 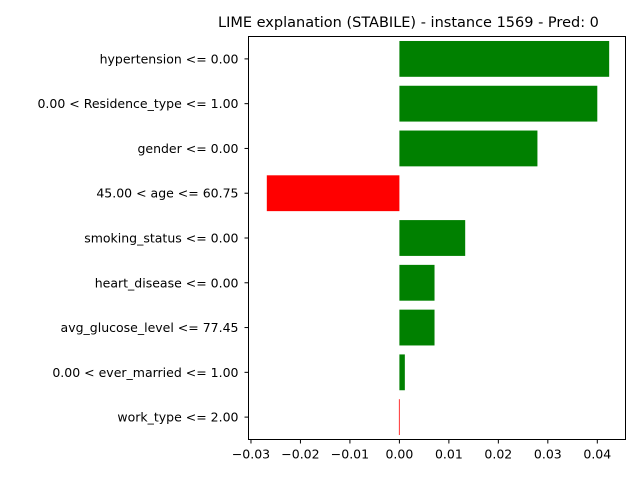 What do you see at coordinates (449, 454) in the screenshot?
I see `x-tick-label: 0.01` at bounding box center [449, 454].